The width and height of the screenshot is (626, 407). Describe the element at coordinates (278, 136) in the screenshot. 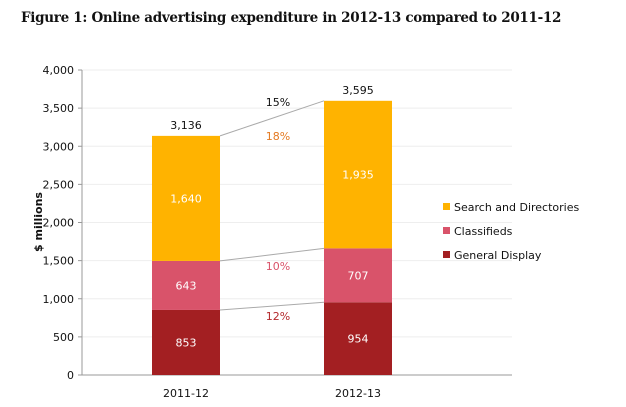

I see `growth-label: 18%` at that location.